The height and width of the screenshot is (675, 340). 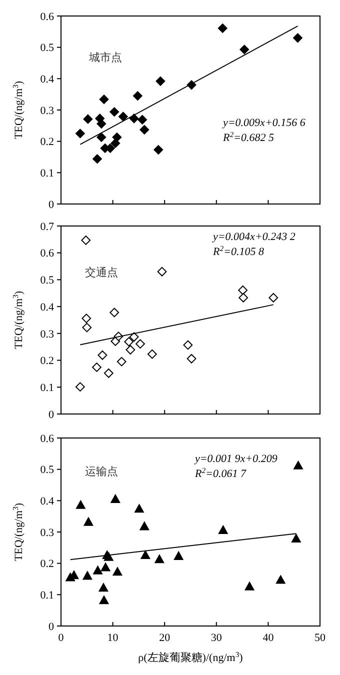 I want to click on annotation: R$^{2}$=0.105 8, so click(x=238, y=251).